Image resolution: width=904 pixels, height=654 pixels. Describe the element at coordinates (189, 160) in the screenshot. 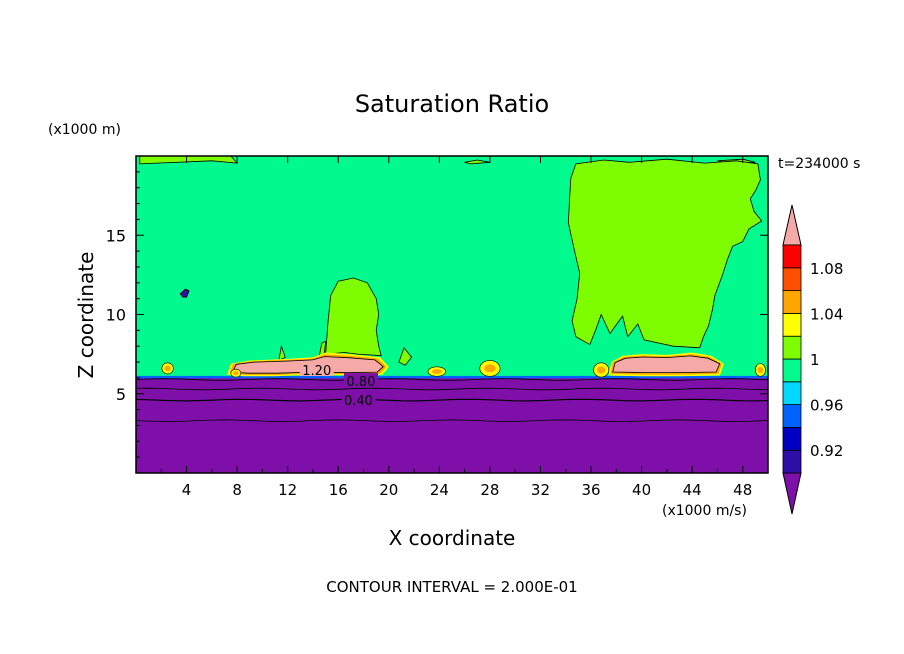

I see `top-moist-patch` at that location.